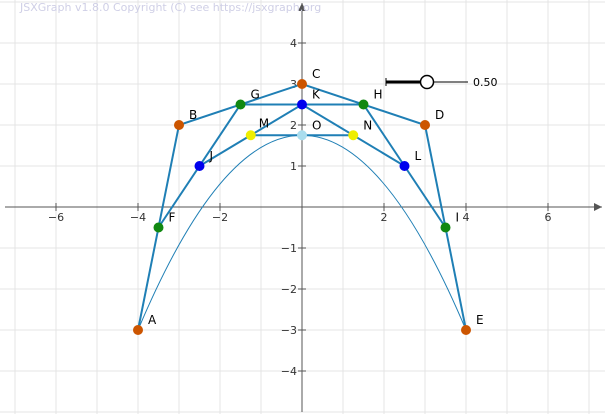 The image size is (605, 414). What do you see at coordinates (200, 166) in the screenshot?
I see `point-j` at bounding box center [200, 166].